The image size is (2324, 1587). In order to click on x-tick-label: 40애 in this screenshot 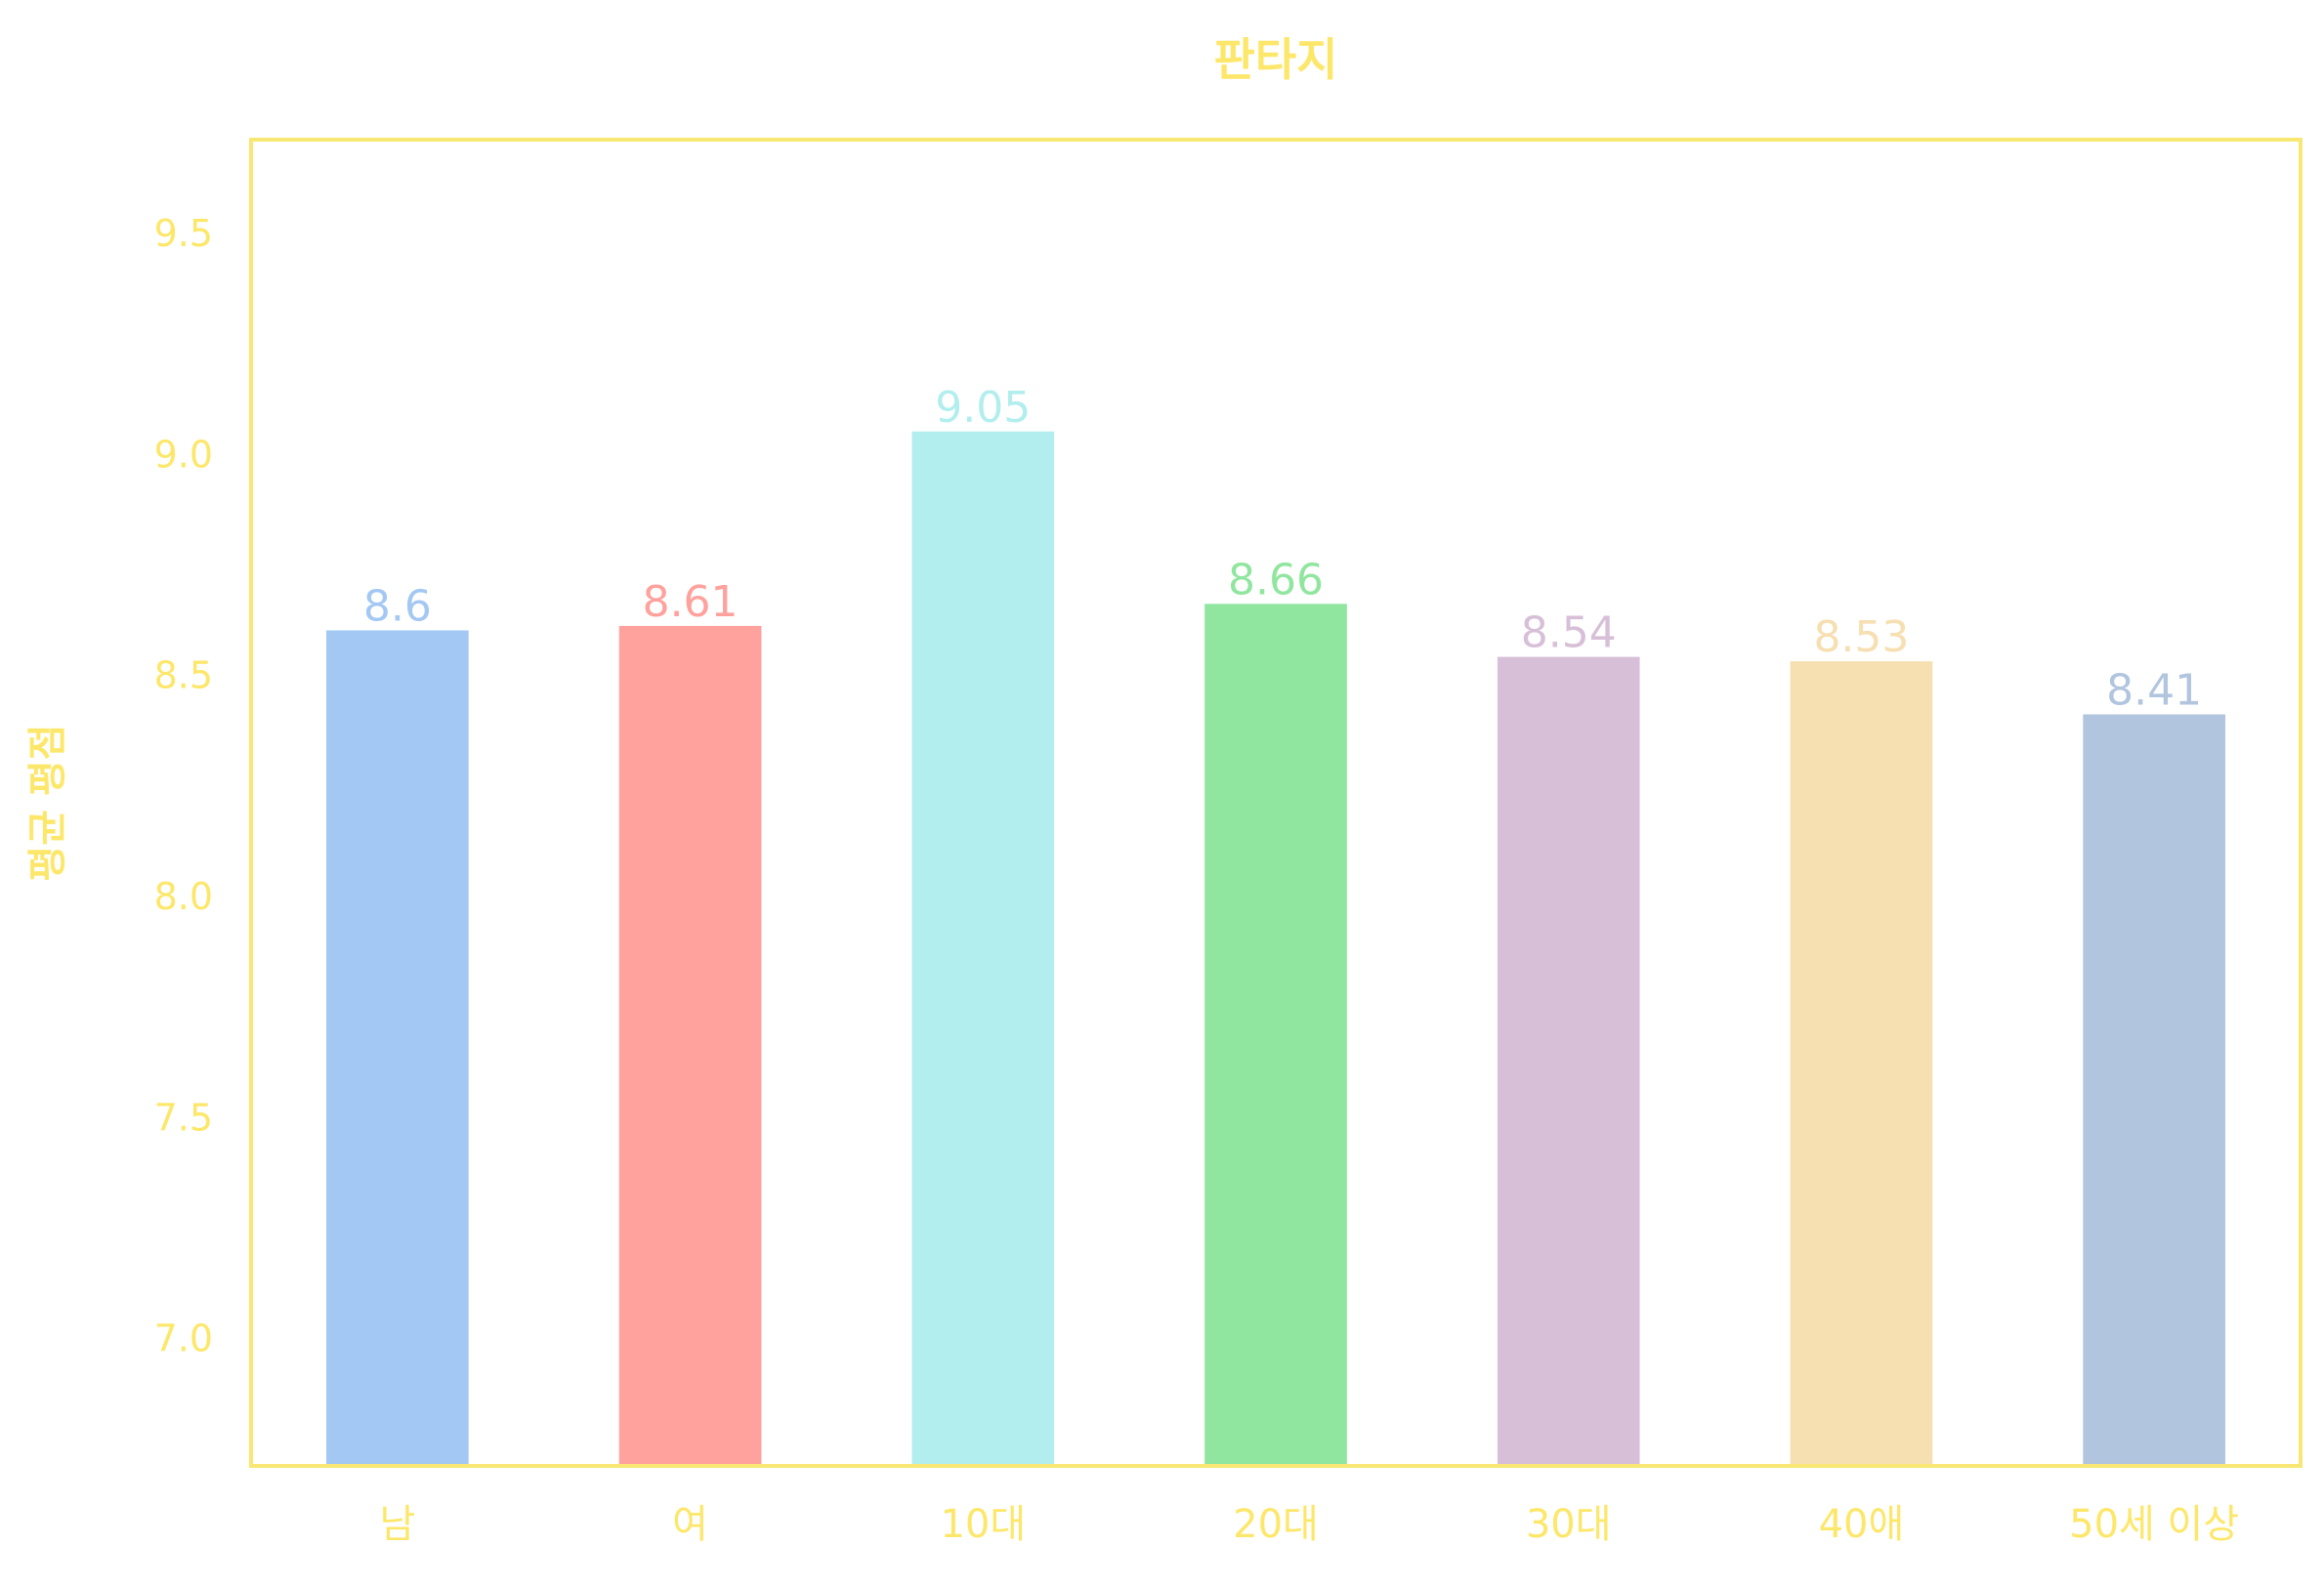, I will do `click(1862, 1524)`.